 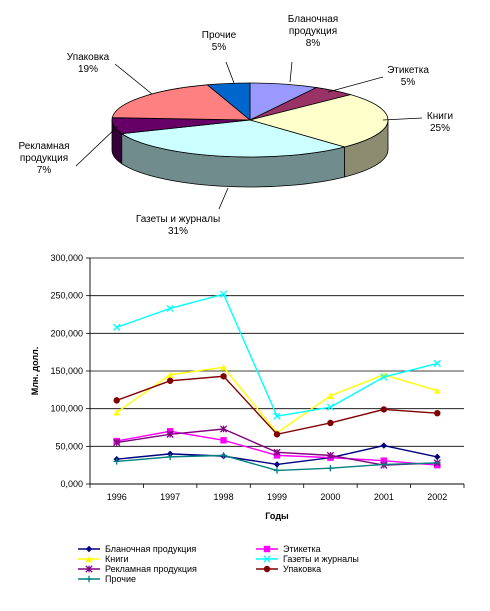 I want to click on pie-category-label-item-0-0: Бланочная, so click(x=313, y=19).